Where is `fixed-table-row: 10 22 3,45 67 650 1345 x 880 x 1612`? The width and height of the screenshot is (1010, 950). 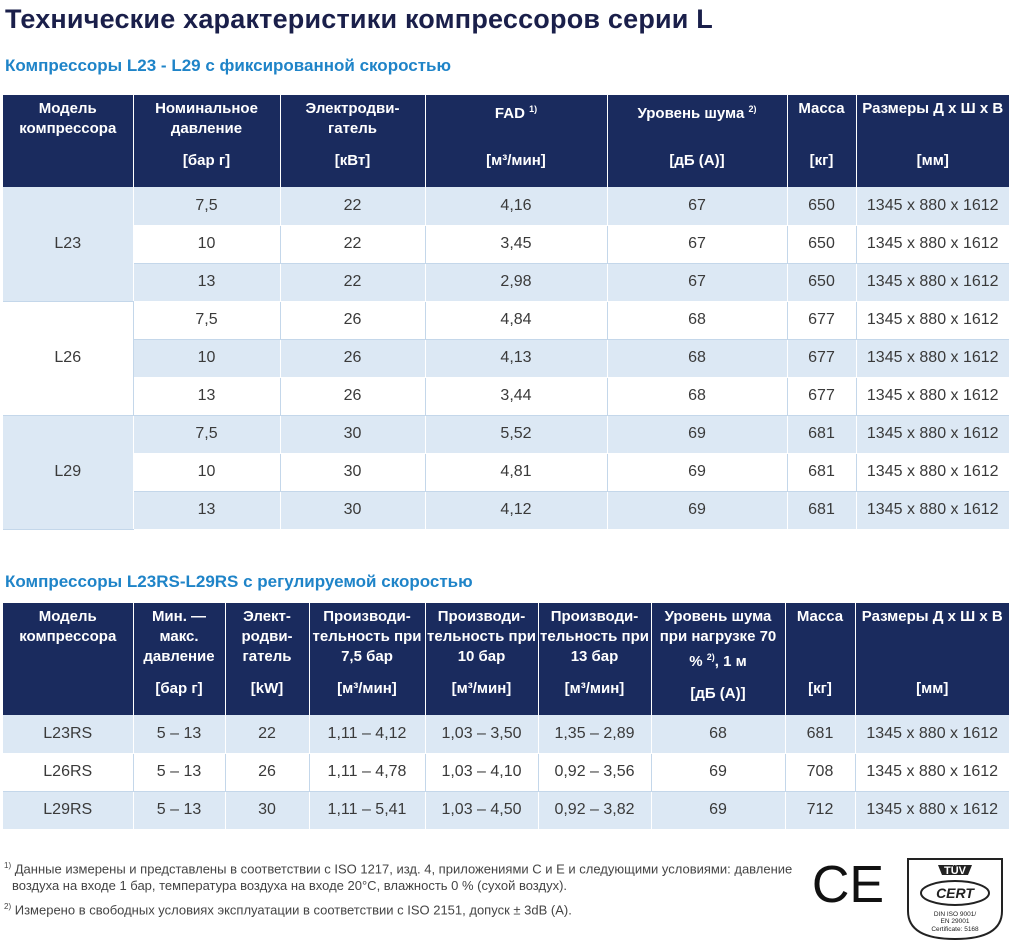
fixed-table-row: 10 22 3,45 67 650 1345 x 880 x 1612 is located at coordinates (506, 244).